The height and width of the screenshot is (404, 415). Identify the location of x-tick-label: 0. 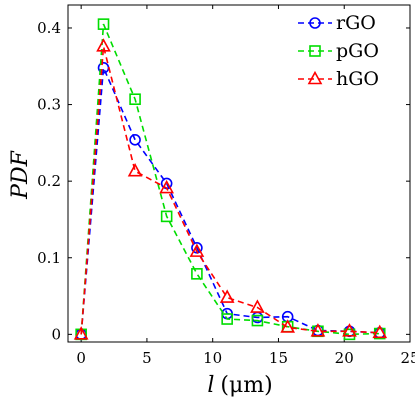
(81, 358).